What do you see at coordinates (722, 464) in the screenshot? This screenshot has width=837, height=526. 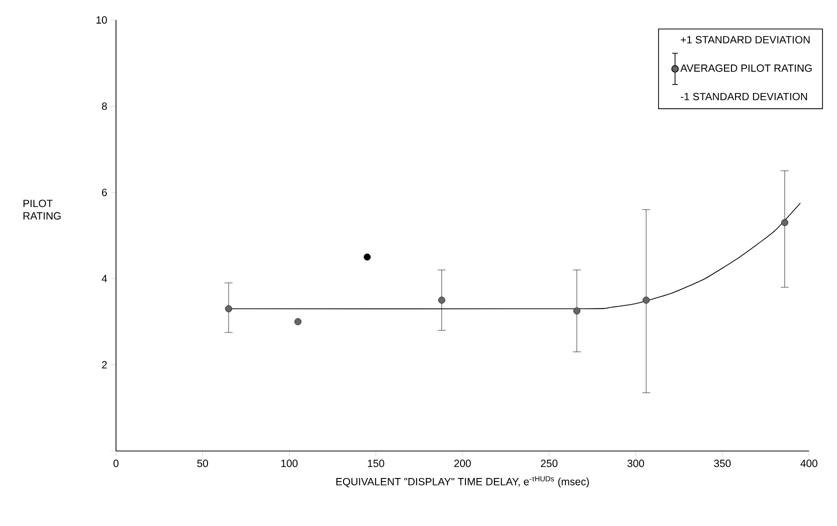 I see `x-tick-label: 350` at bounding box center [722, 464].